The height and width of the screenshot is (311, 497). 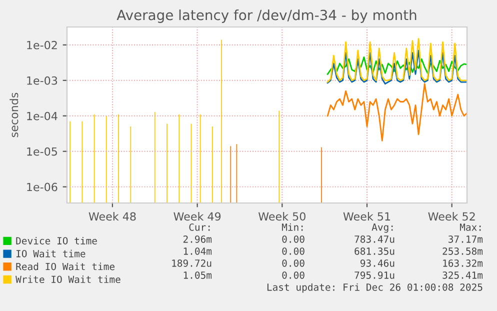 What do you see at coordinates (56, 240) in the screenshot?
I see `legend-label: Device IO time` at bounding box center [56, 240].